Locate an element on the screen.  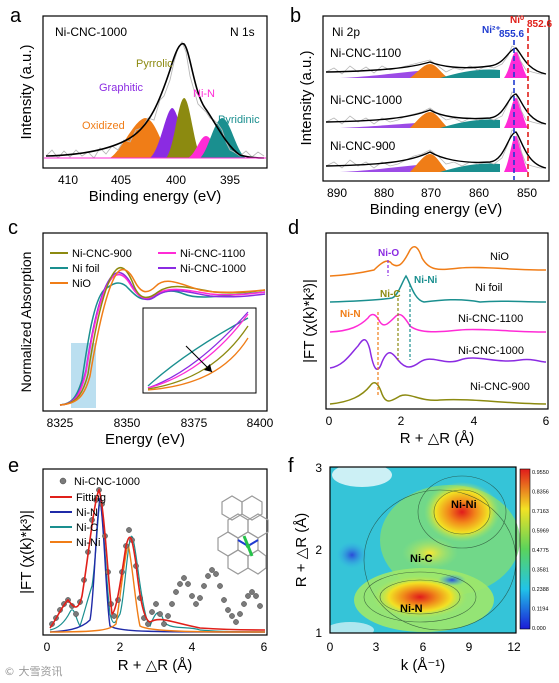
panel-d-label-1100: Ni-CNC-1100 is located at coordinates (490, 319).